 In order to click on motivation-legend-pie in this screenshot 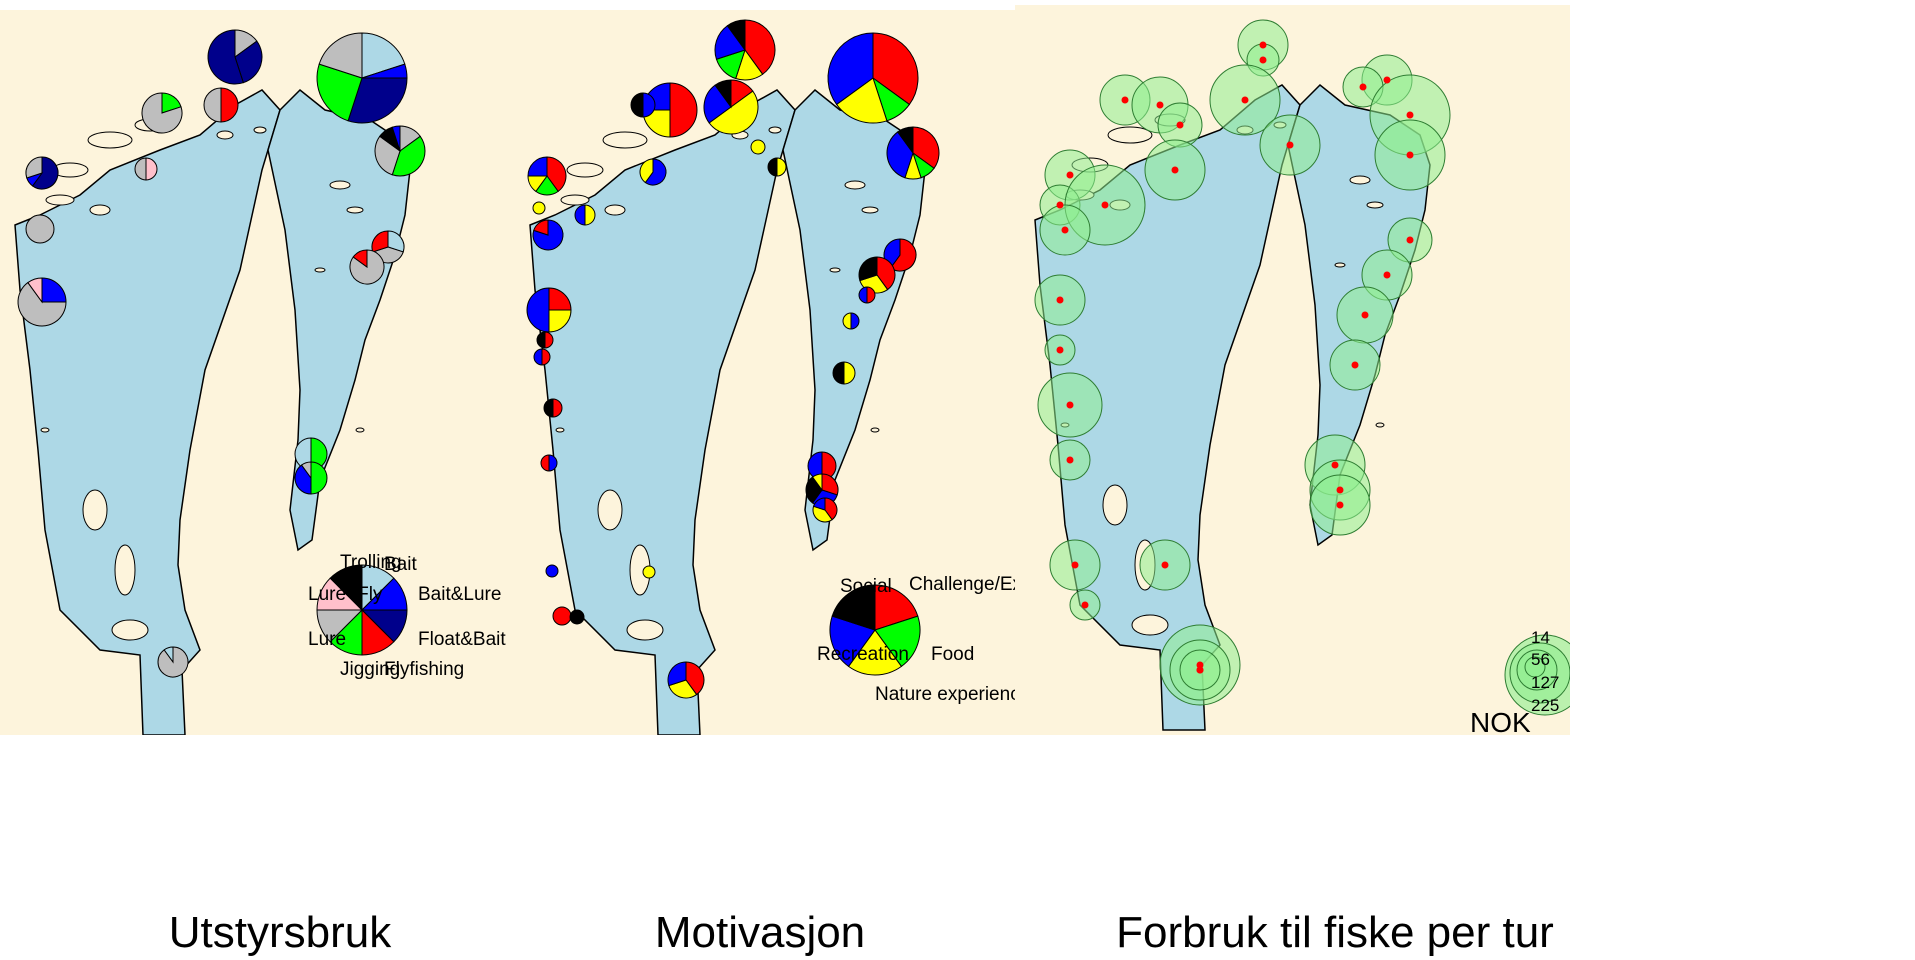, I will do `click(875, 630)`.